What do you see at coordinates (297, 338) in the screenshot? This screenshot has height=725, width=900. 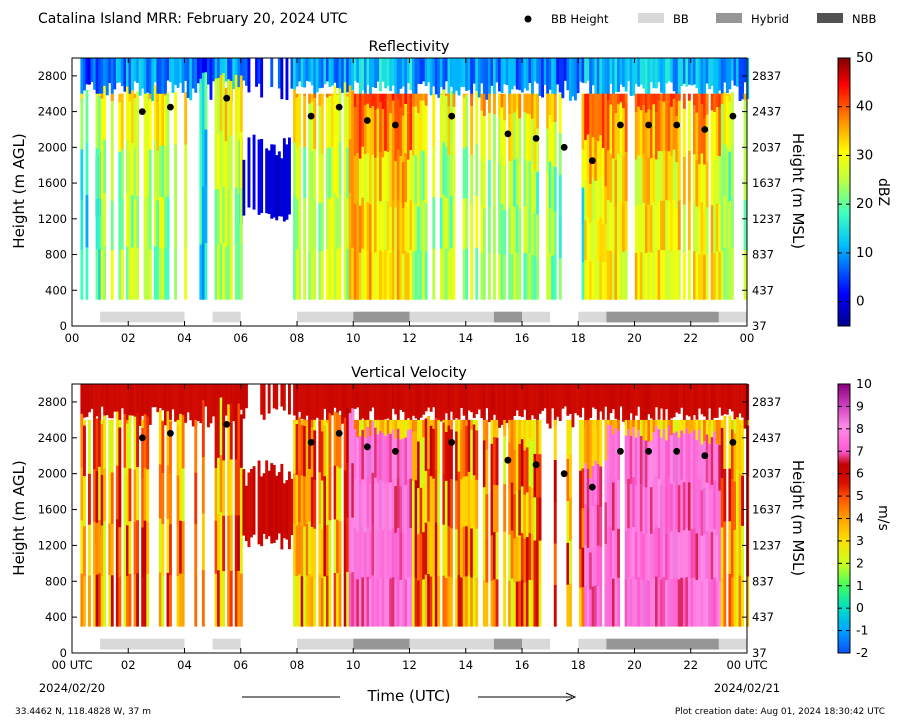 I see `panel1-x-tick-label: 08` at bounding box center [297, 338].